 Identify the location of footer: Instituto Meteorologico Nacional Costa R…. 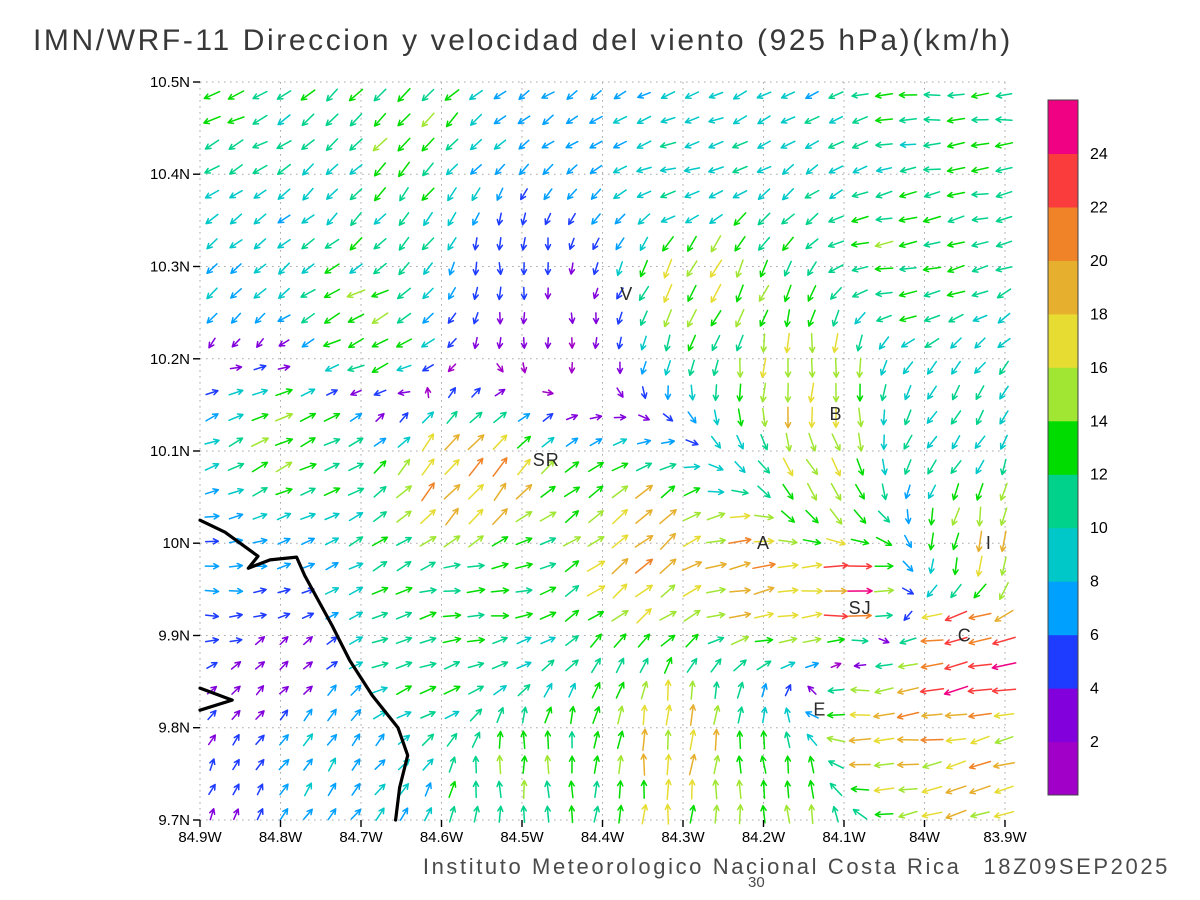
(796, 867).